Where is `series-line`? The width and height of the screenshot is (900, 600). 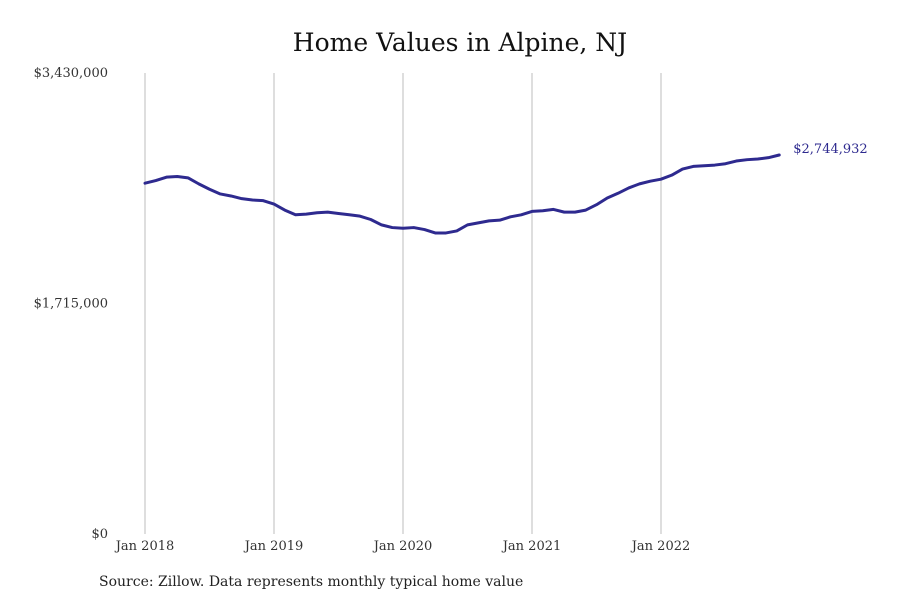 series-line is located at coordinates (462, 194).